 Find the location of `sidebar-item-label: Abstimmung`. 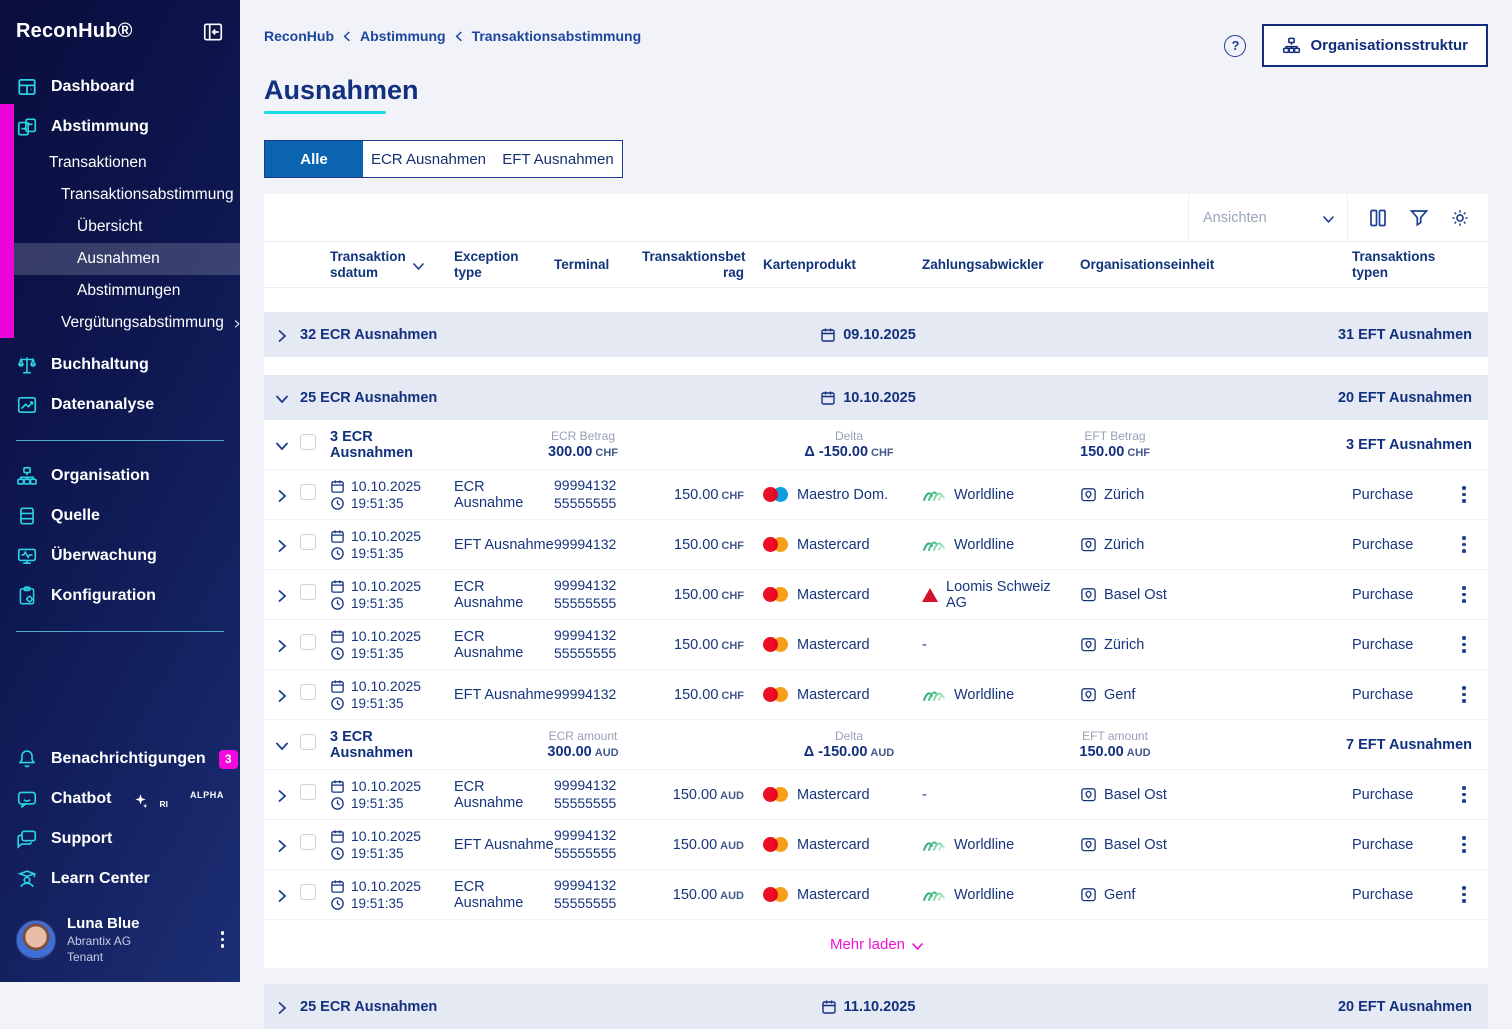

sidebar-item-label: Abstimmung is located at coordinates (100, 126).